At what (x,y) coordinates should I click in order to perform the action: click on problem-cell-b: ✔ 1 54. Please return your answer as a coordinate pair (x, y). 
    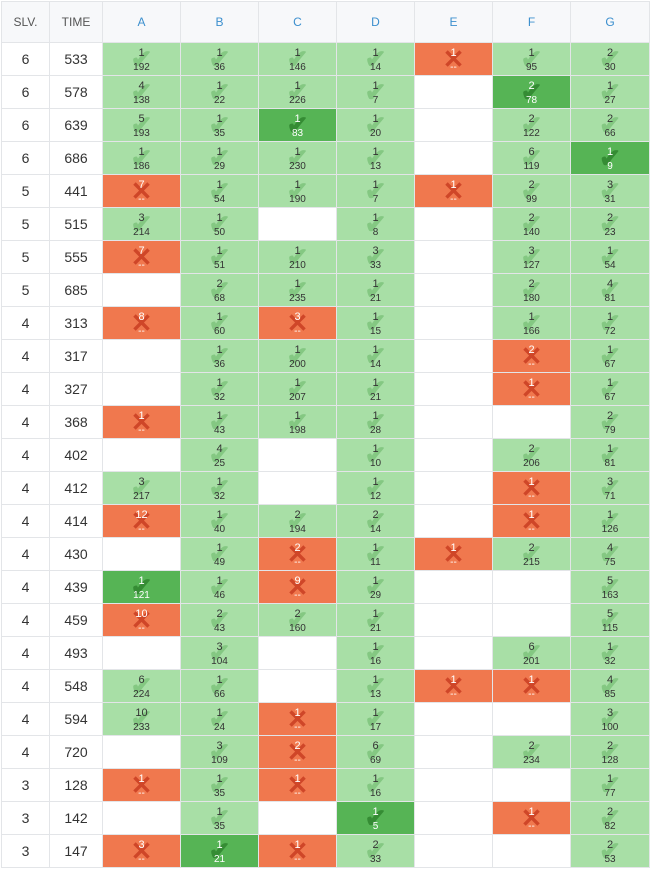
    Looking at the image, I should click on (219, 191).